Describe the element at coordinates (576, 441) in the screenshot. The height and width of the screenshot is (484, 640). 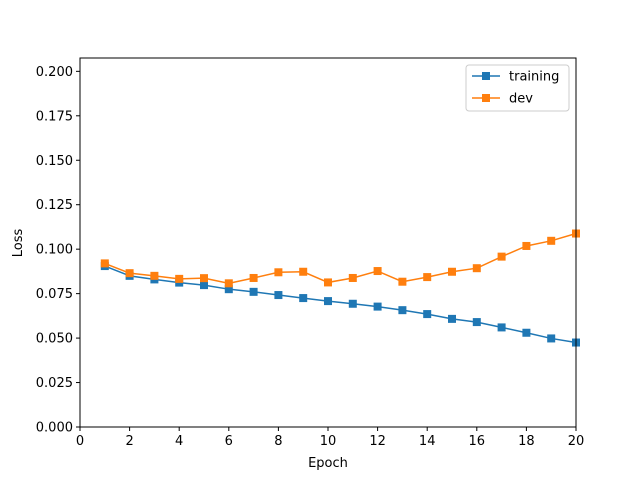
I see `x-tick-label: 20` at that location.